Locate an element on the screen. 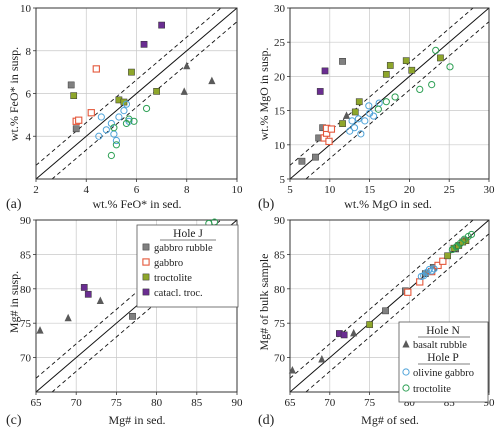 The height and width of the screenshot is (432, 500). panel-label-c: (c) is located at coordinates (14, 420).